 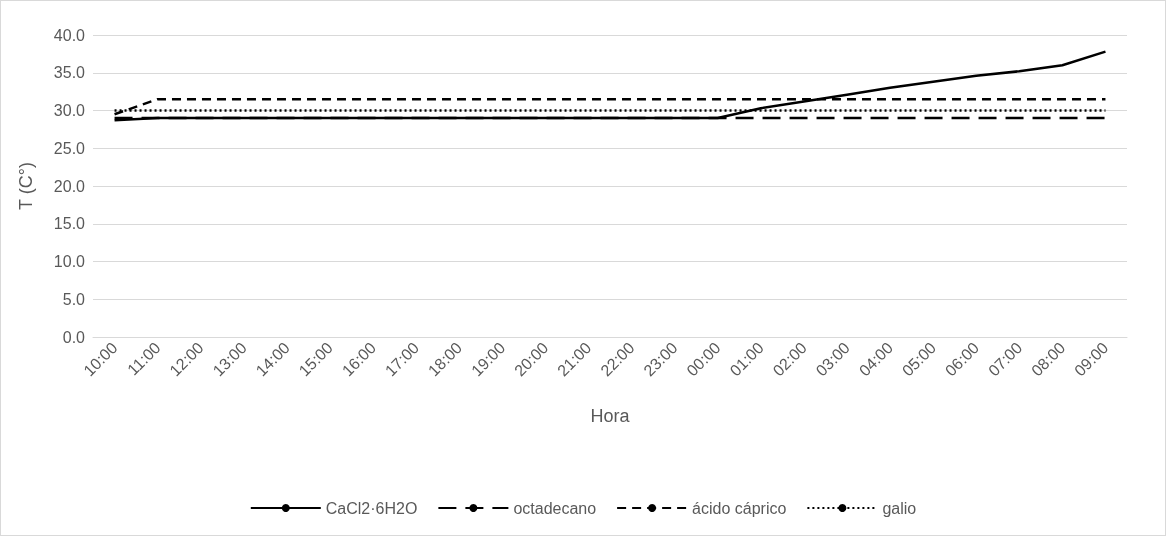 What do you see at coordinates (69, 110) in the screenshot?
I see `y-tick-label: 30.0` at bounding box center [69, 110].